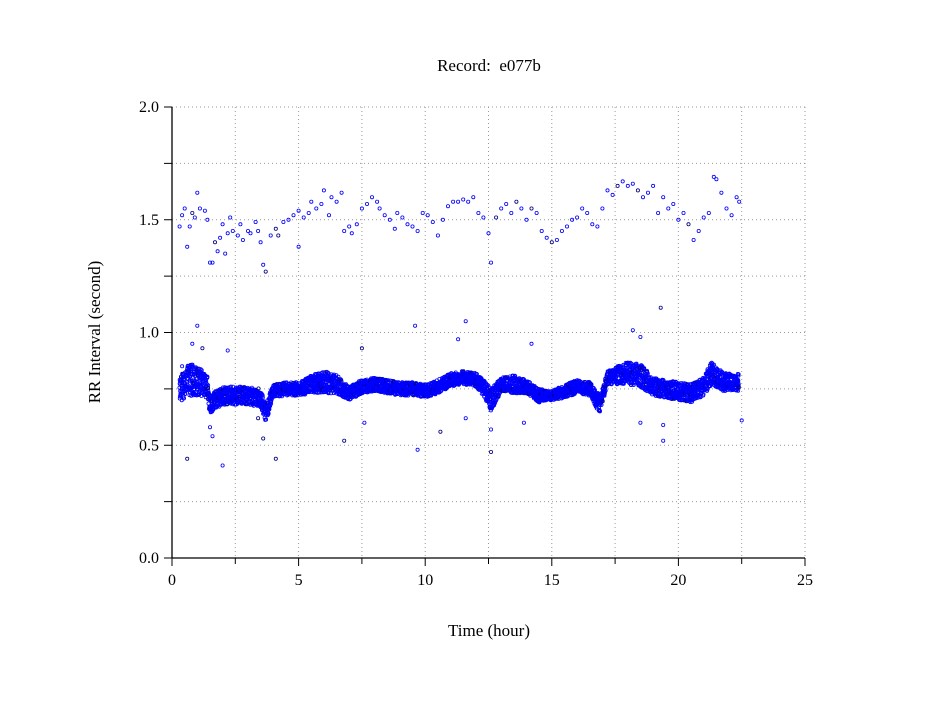  Describe the element at coordinates (149, 107) in the screenshot. I see `y-tick-label: 2.0` at that location.